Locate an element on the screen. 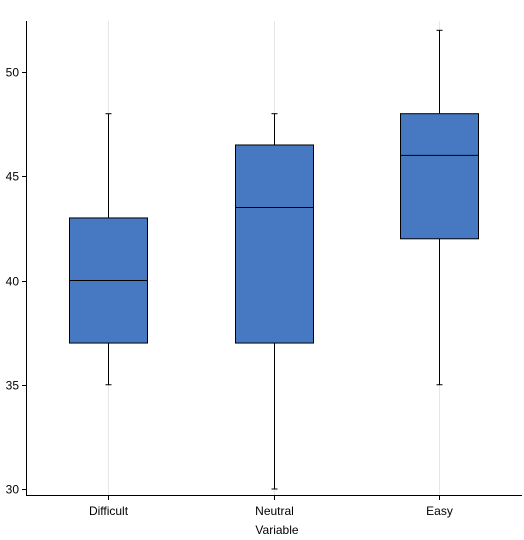 This screenshot has width=524, height=540. box-difficult is located at coordinates (108, 249).